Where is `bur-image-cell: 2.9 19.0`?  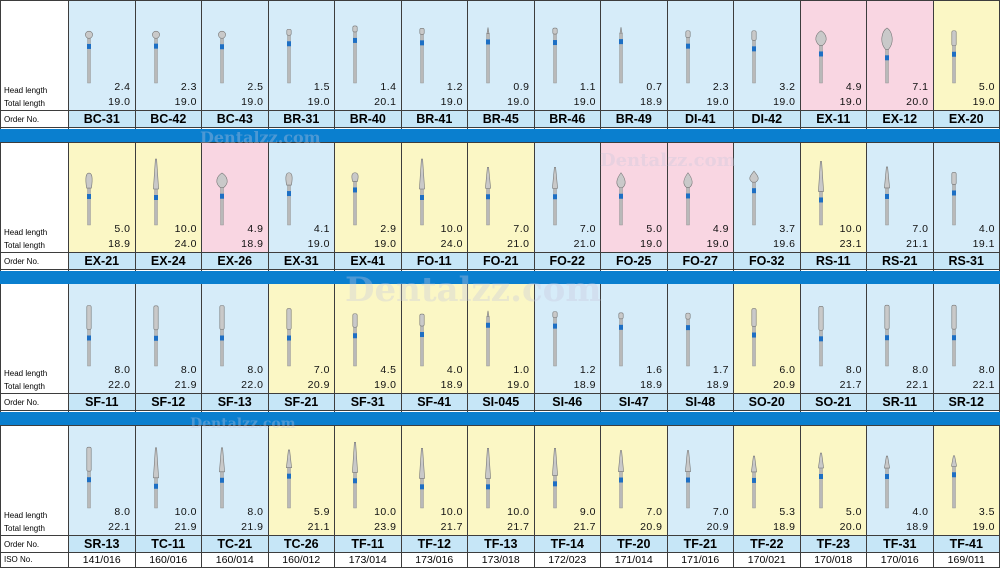 bur-image-cell: 2.9 19.0 is located at coordinates (368, 197).